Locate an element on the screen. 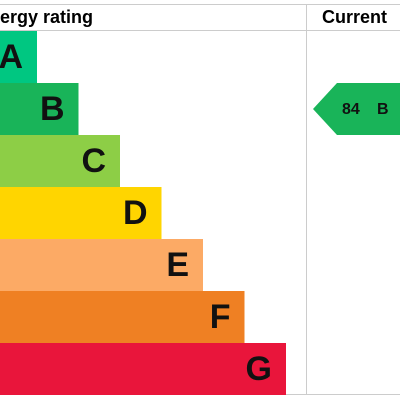 The image size is (400, 400). band-letter: C is located at coordinates (93, 161).